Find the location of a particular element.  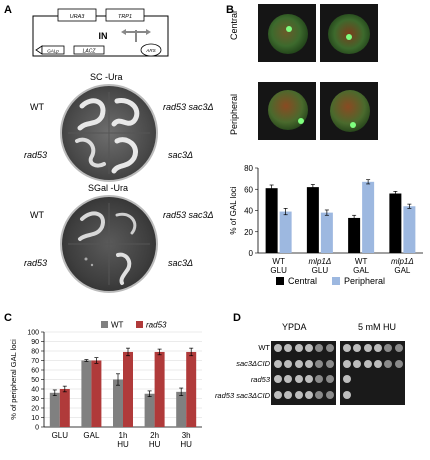

c-x-tick-label: 1h is located at coordinates (123, 435).